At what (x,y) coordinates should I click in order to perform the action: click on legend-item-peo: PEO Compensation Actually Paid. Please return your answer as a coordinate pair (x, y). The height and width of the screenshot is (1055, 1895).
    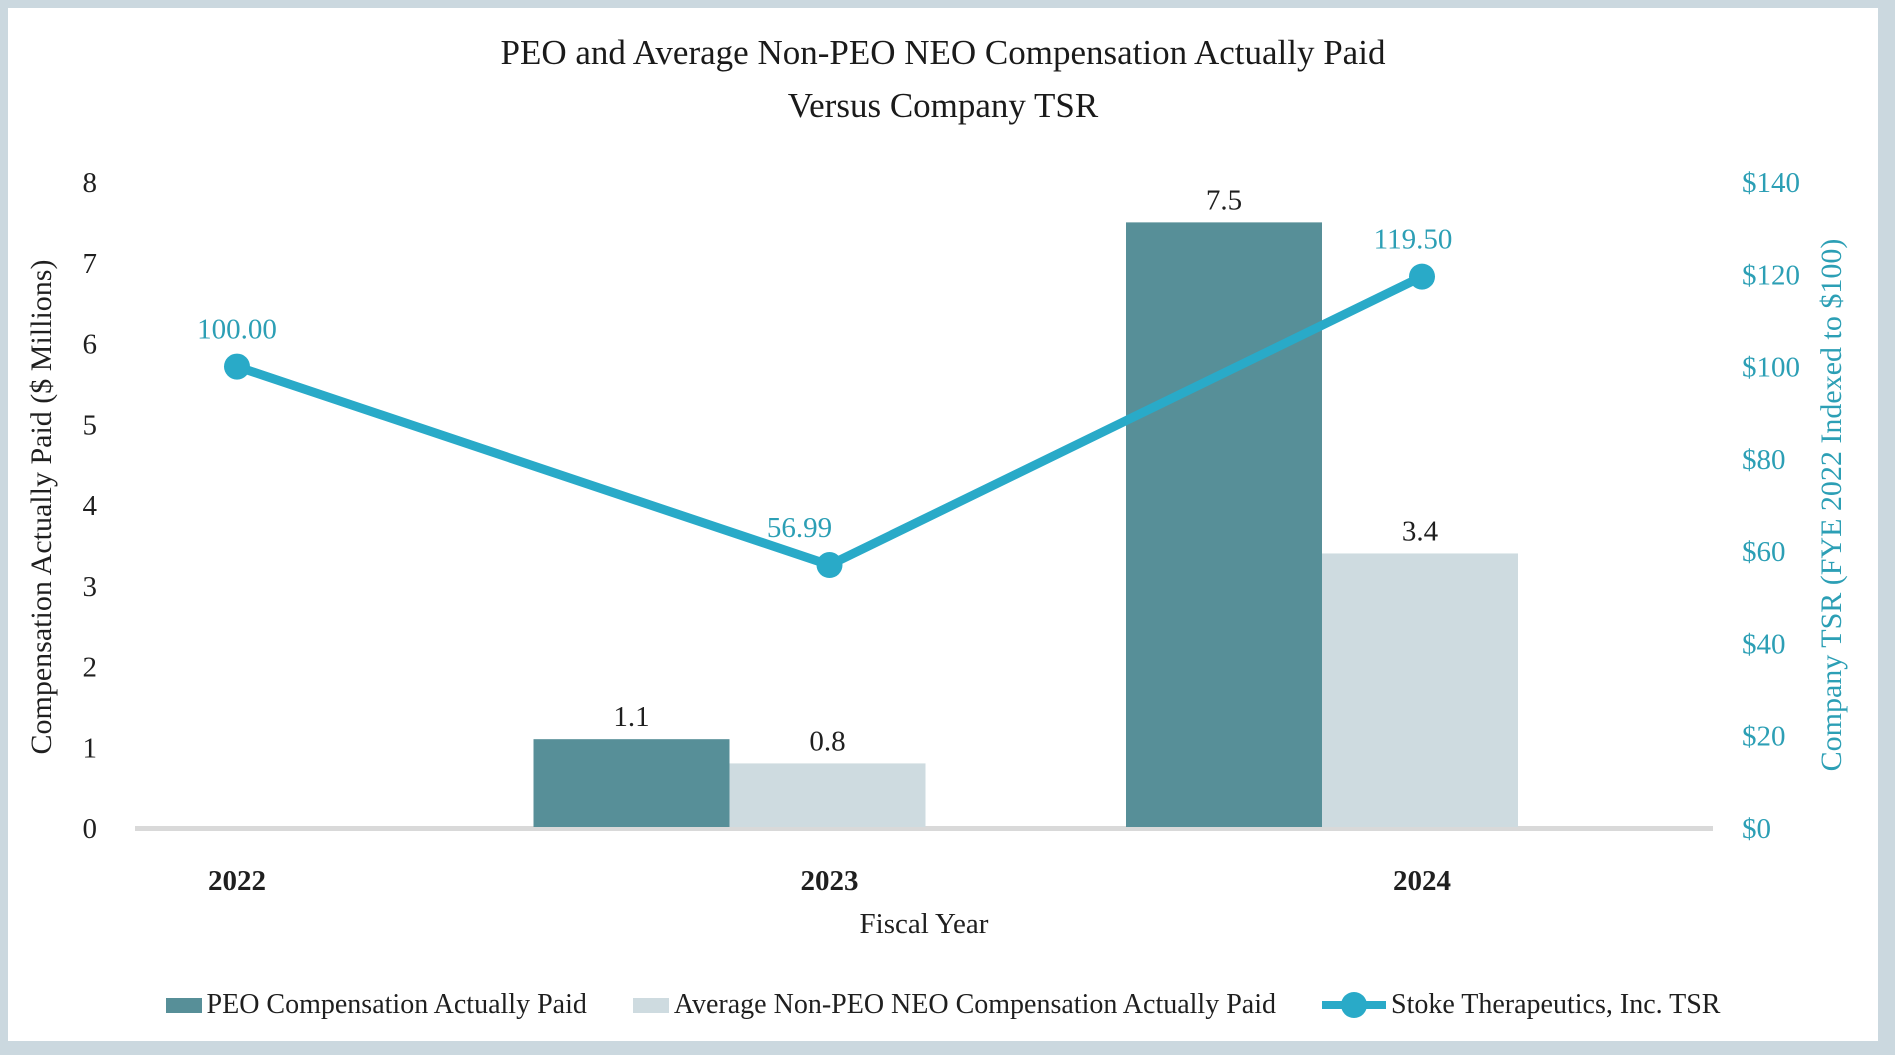
    Looking at the image, I should click on (376, 1005).